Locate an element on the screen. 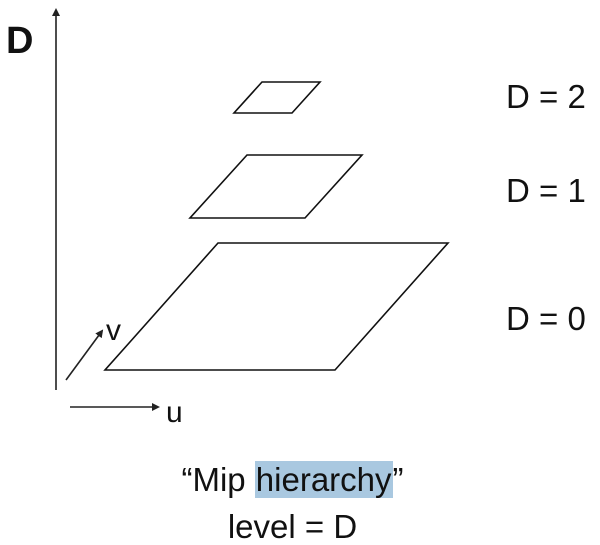 The width and height of the screenshot is (600, 545). caption-title: “Mip hierarchy” is located at coordinates (292, 479).